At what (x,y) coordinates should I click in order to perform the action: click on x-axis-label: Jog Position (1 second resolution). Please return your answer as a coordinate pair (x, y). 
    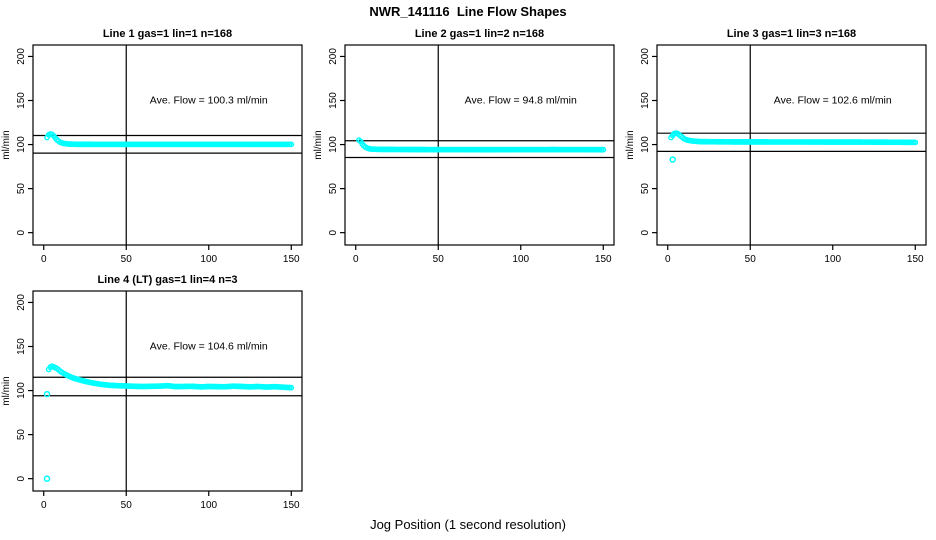
    Looking at the image, I should click on (468, 524).